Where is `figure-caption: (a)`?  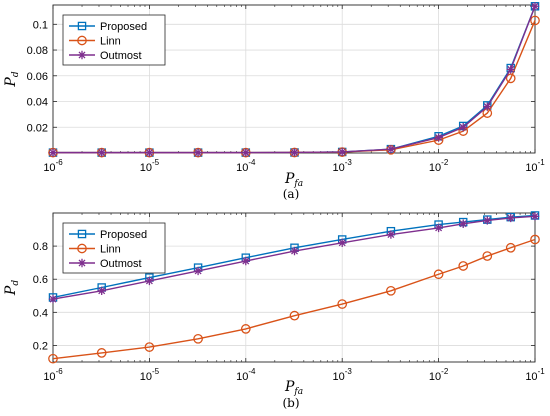
figure-caption: (a) is located at coordinates (291, 194).